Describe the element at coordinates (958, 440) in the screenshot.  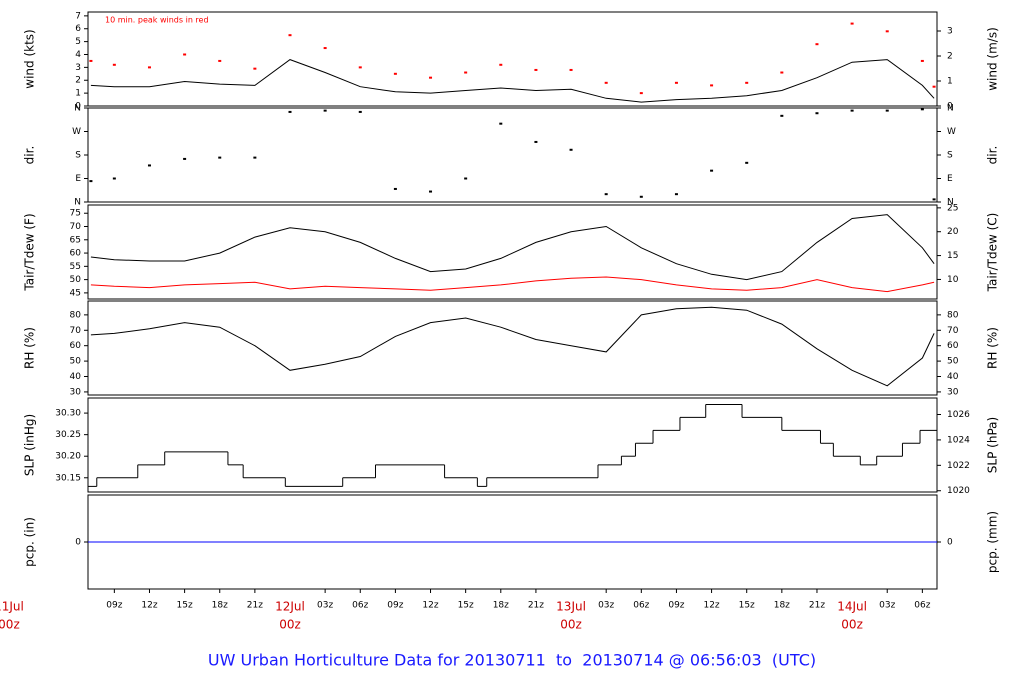
I see `y2-tick-label: 1024` at that location.